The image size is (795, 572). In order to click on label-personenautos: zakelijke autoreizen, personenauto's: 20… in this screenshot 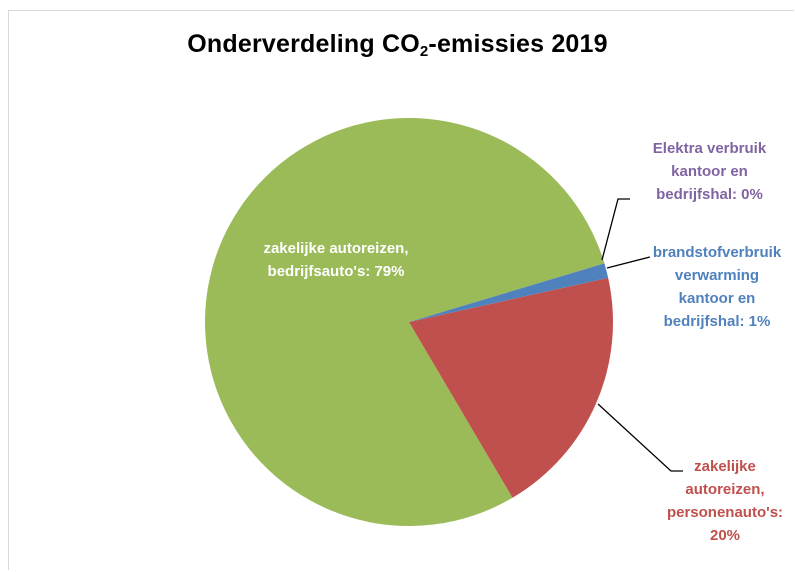, I will do `click(725, 501)`.